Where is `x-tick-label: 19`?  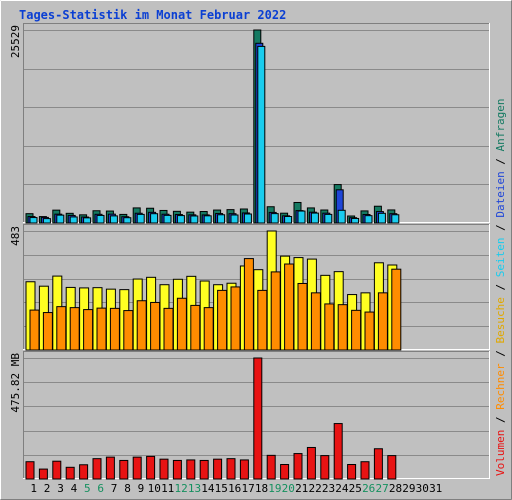 x-tick-label: 19 is located at coordinates (274, 488).